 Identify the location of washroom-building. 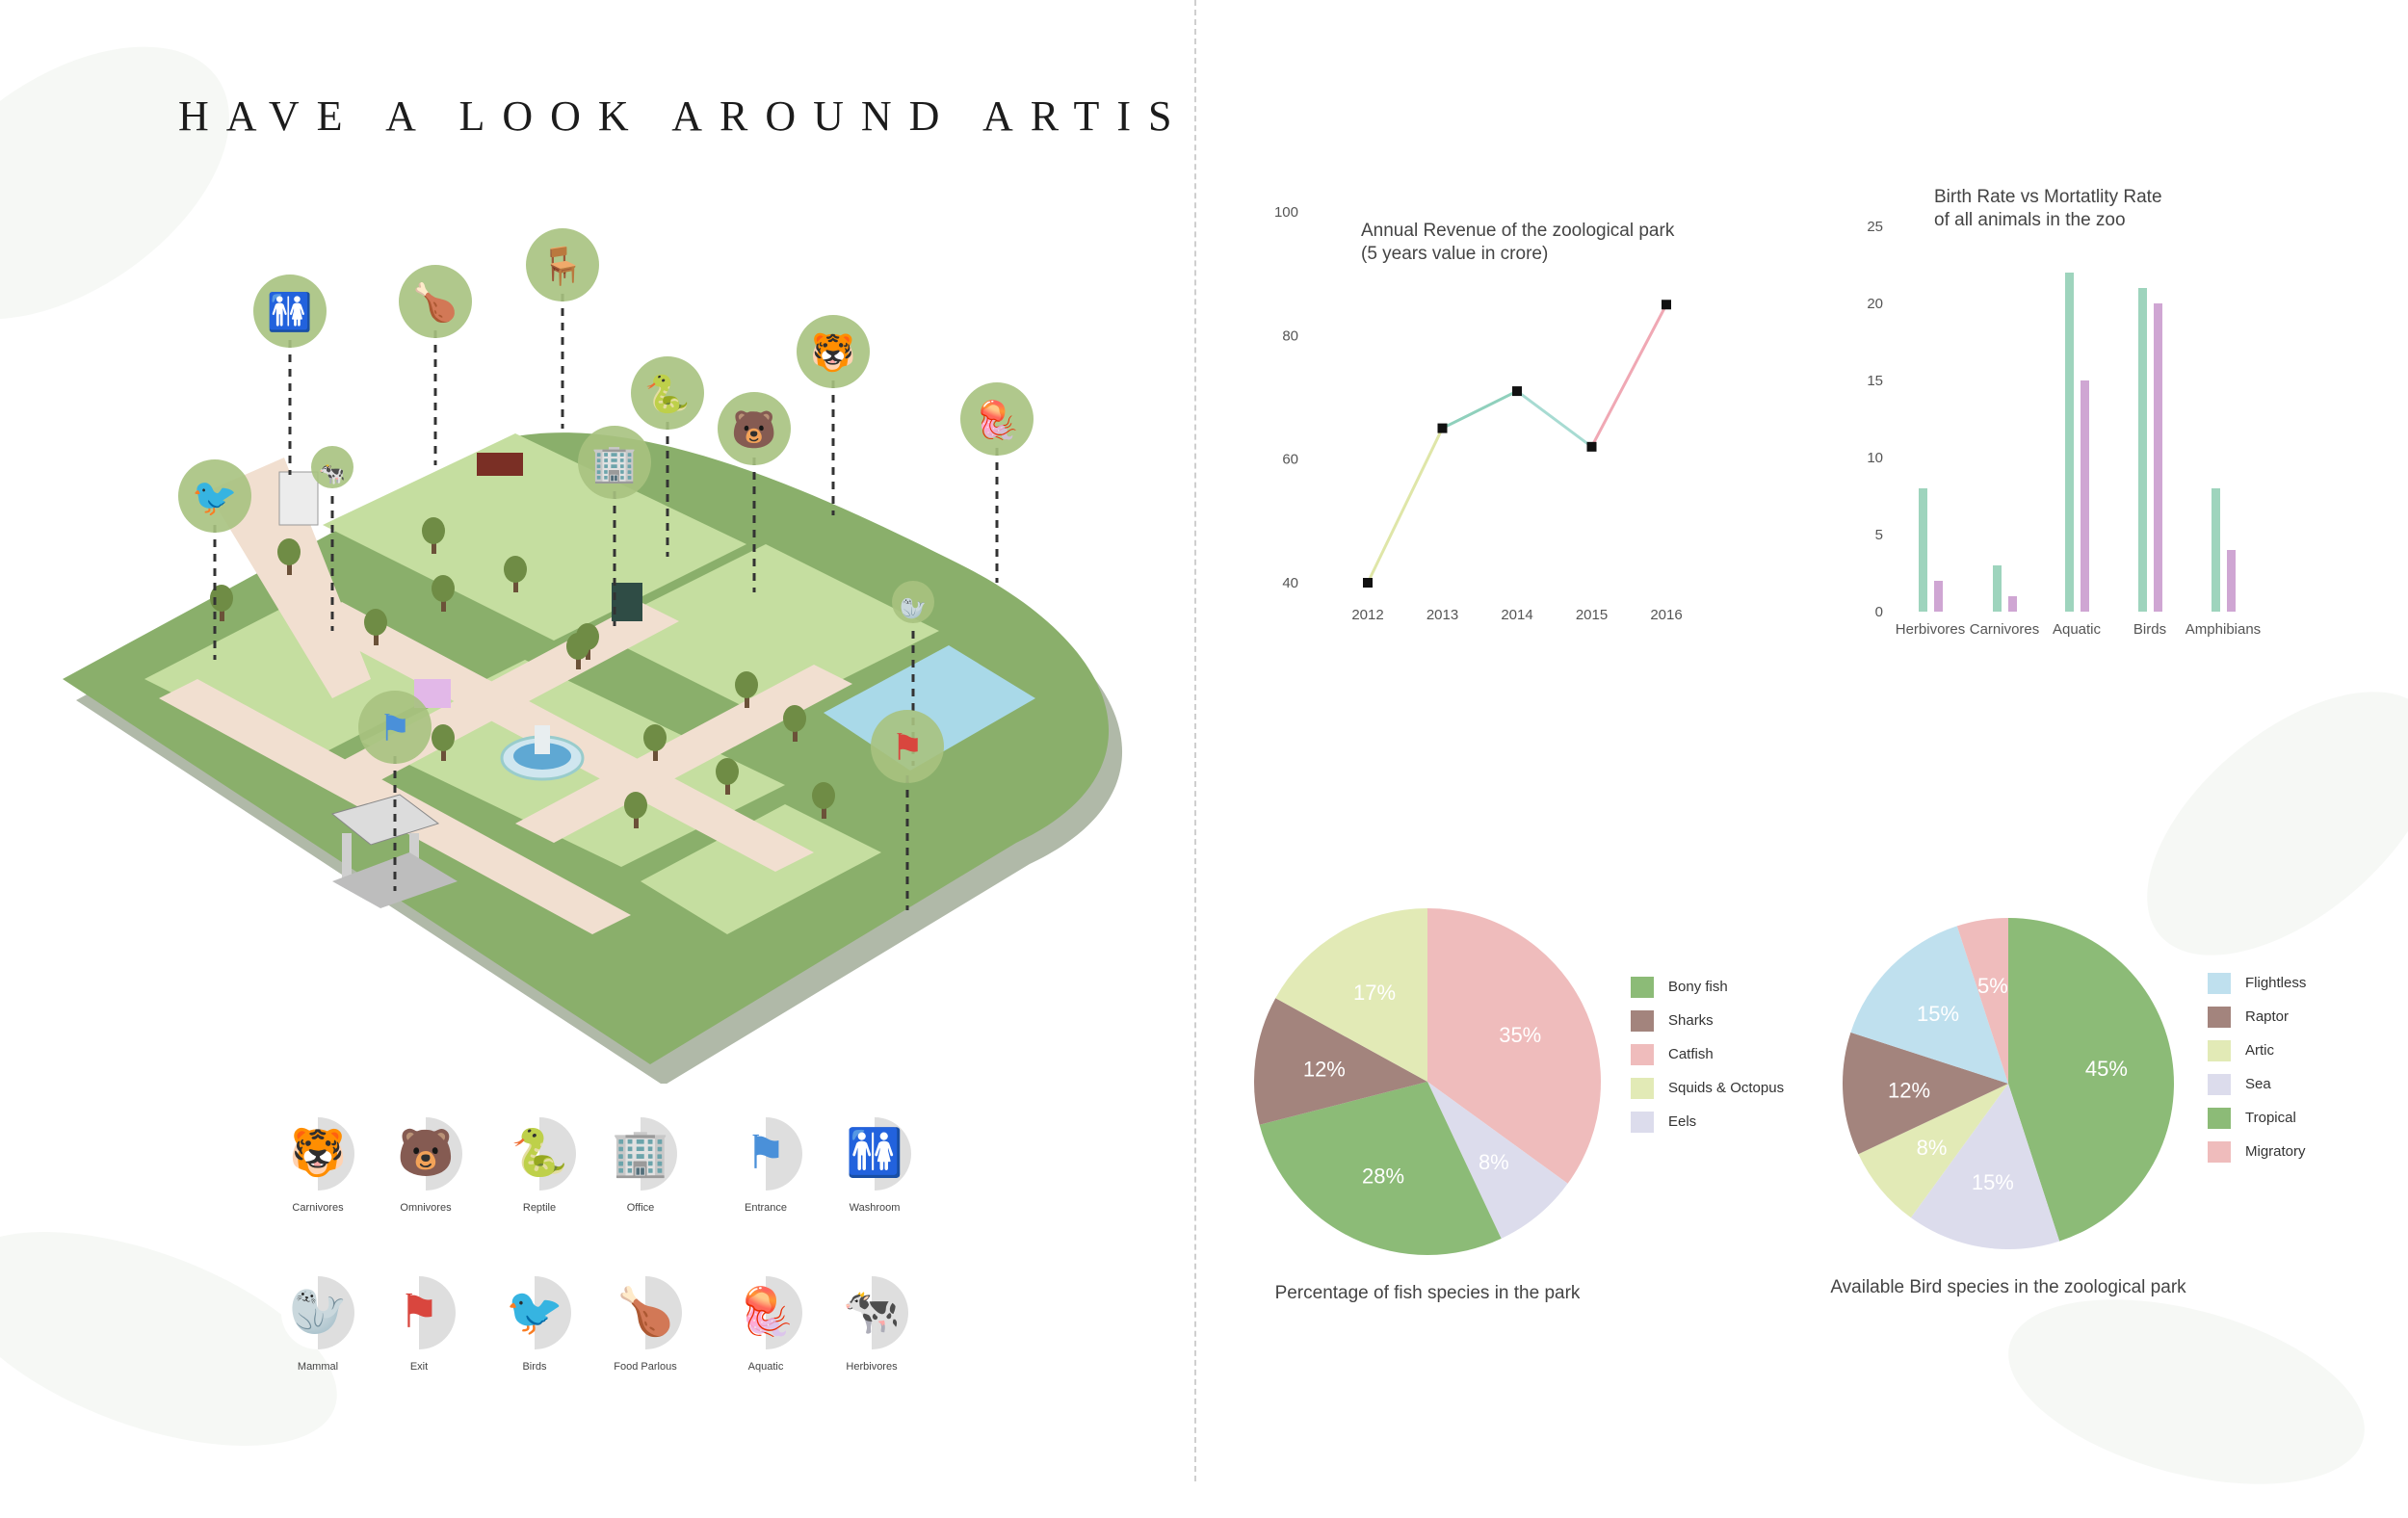
(298, 498).